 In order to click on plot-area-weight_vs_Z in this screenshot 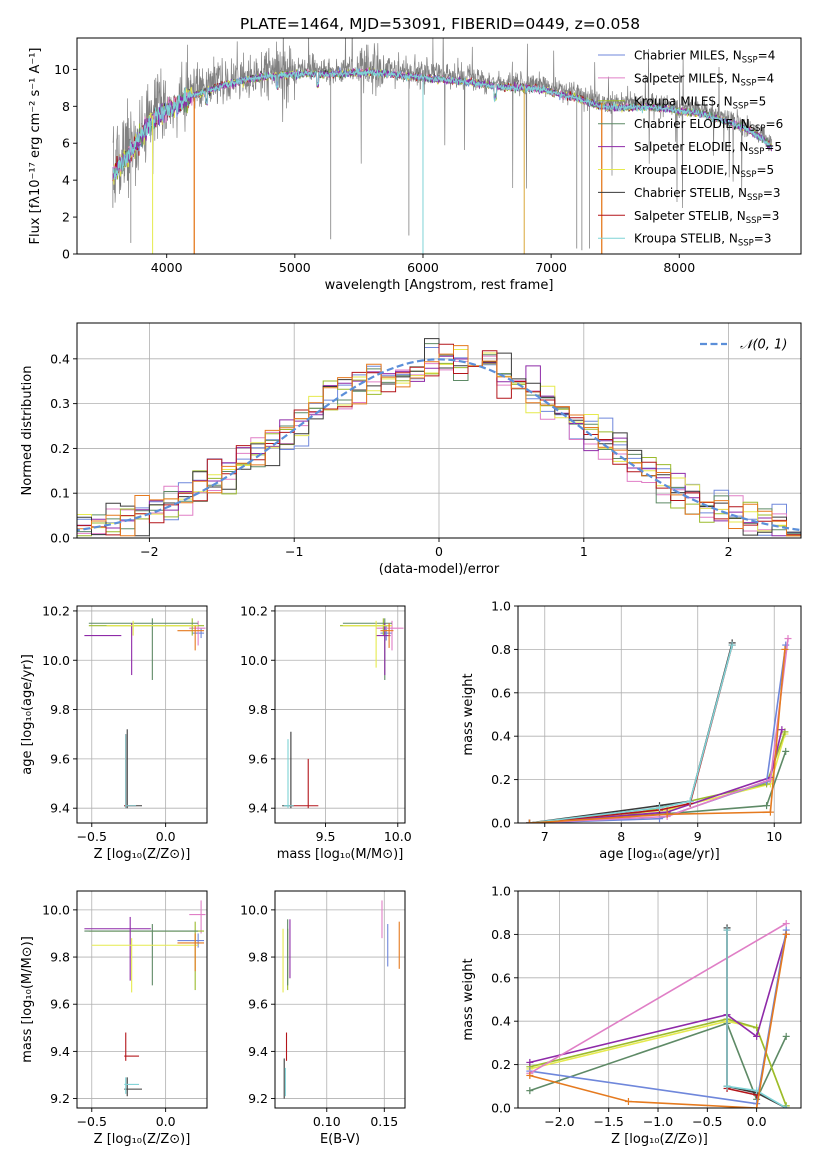, I will do `click(659, 999)`.